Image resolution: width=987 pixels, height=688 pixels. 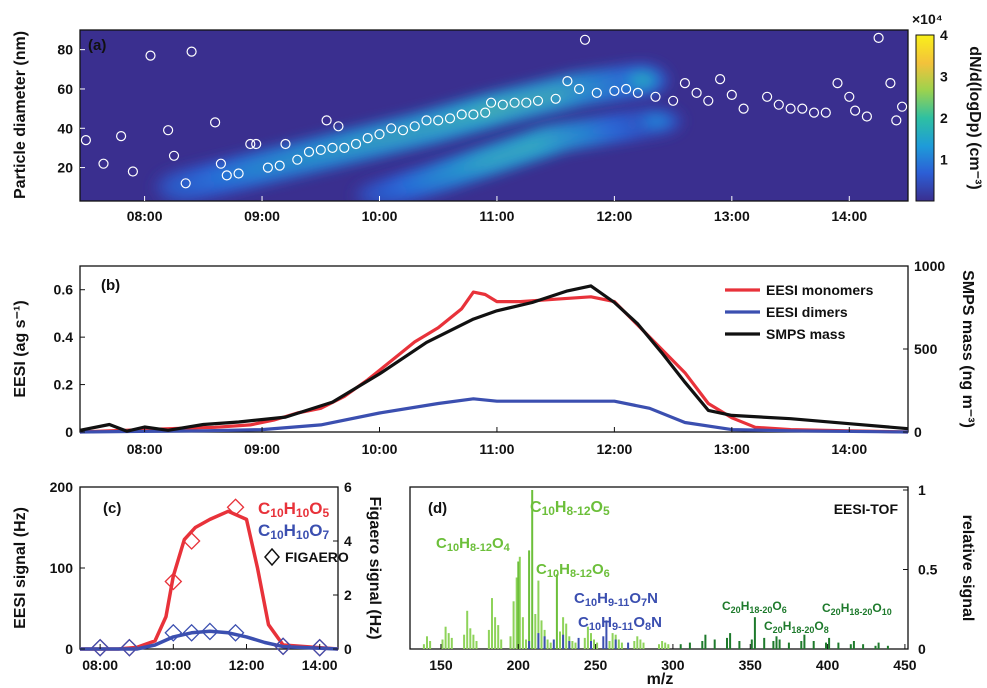 What do you see at coordinates (849, 449) in the screenshot?
I see `x-tick-label: 14:00` at bounding box center [849, 449].